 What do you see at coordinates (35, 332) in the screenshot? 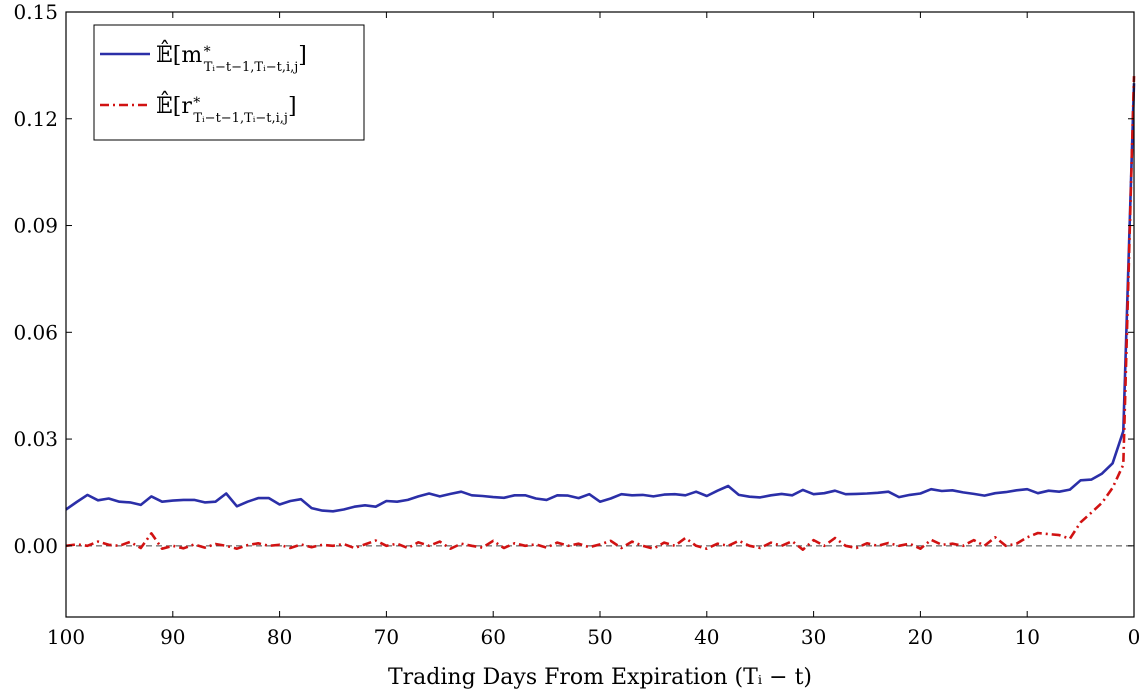
I see `y-tick-label: 0.06` at bounding box center [35, 332].